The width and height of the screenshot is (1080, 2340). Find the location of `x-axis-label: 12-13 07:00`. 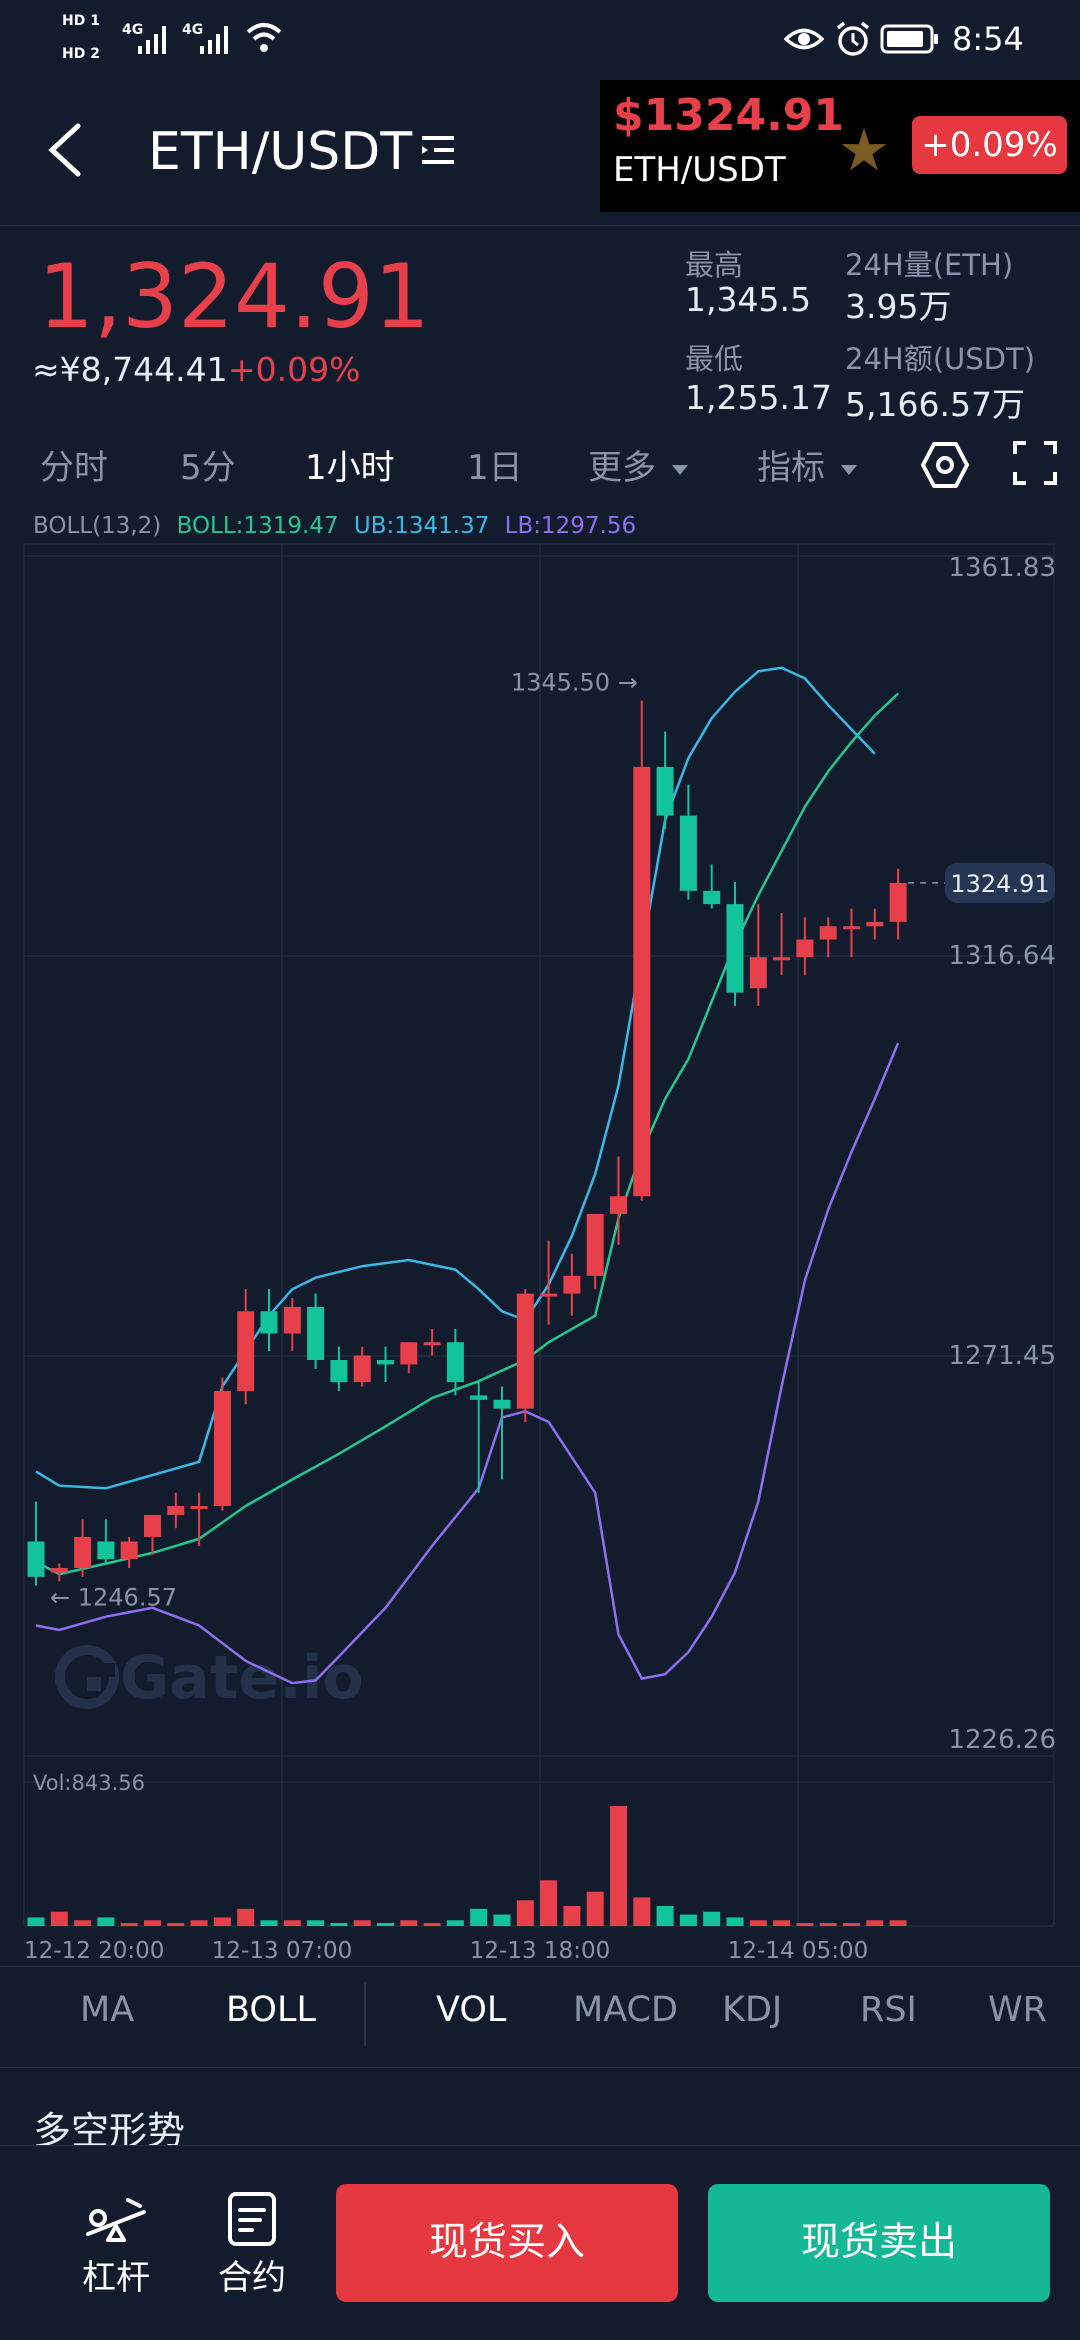

x-axis-label: 12-13 07:00 is located at coordinates (282, 1949).